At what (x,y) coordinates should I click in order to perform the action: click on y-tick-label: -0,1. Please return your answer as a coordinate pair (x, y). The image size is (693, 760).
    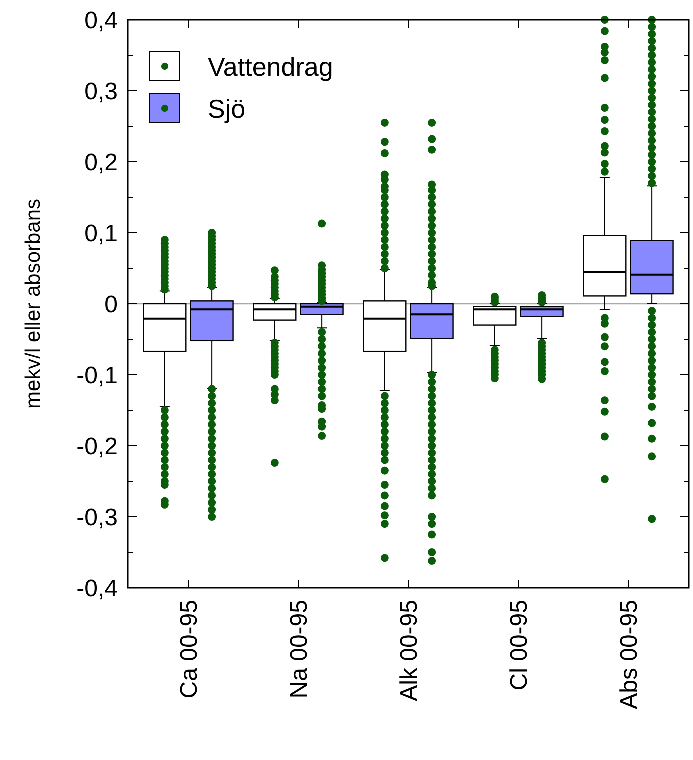
    Looking at the image, I should click on (97, 376).